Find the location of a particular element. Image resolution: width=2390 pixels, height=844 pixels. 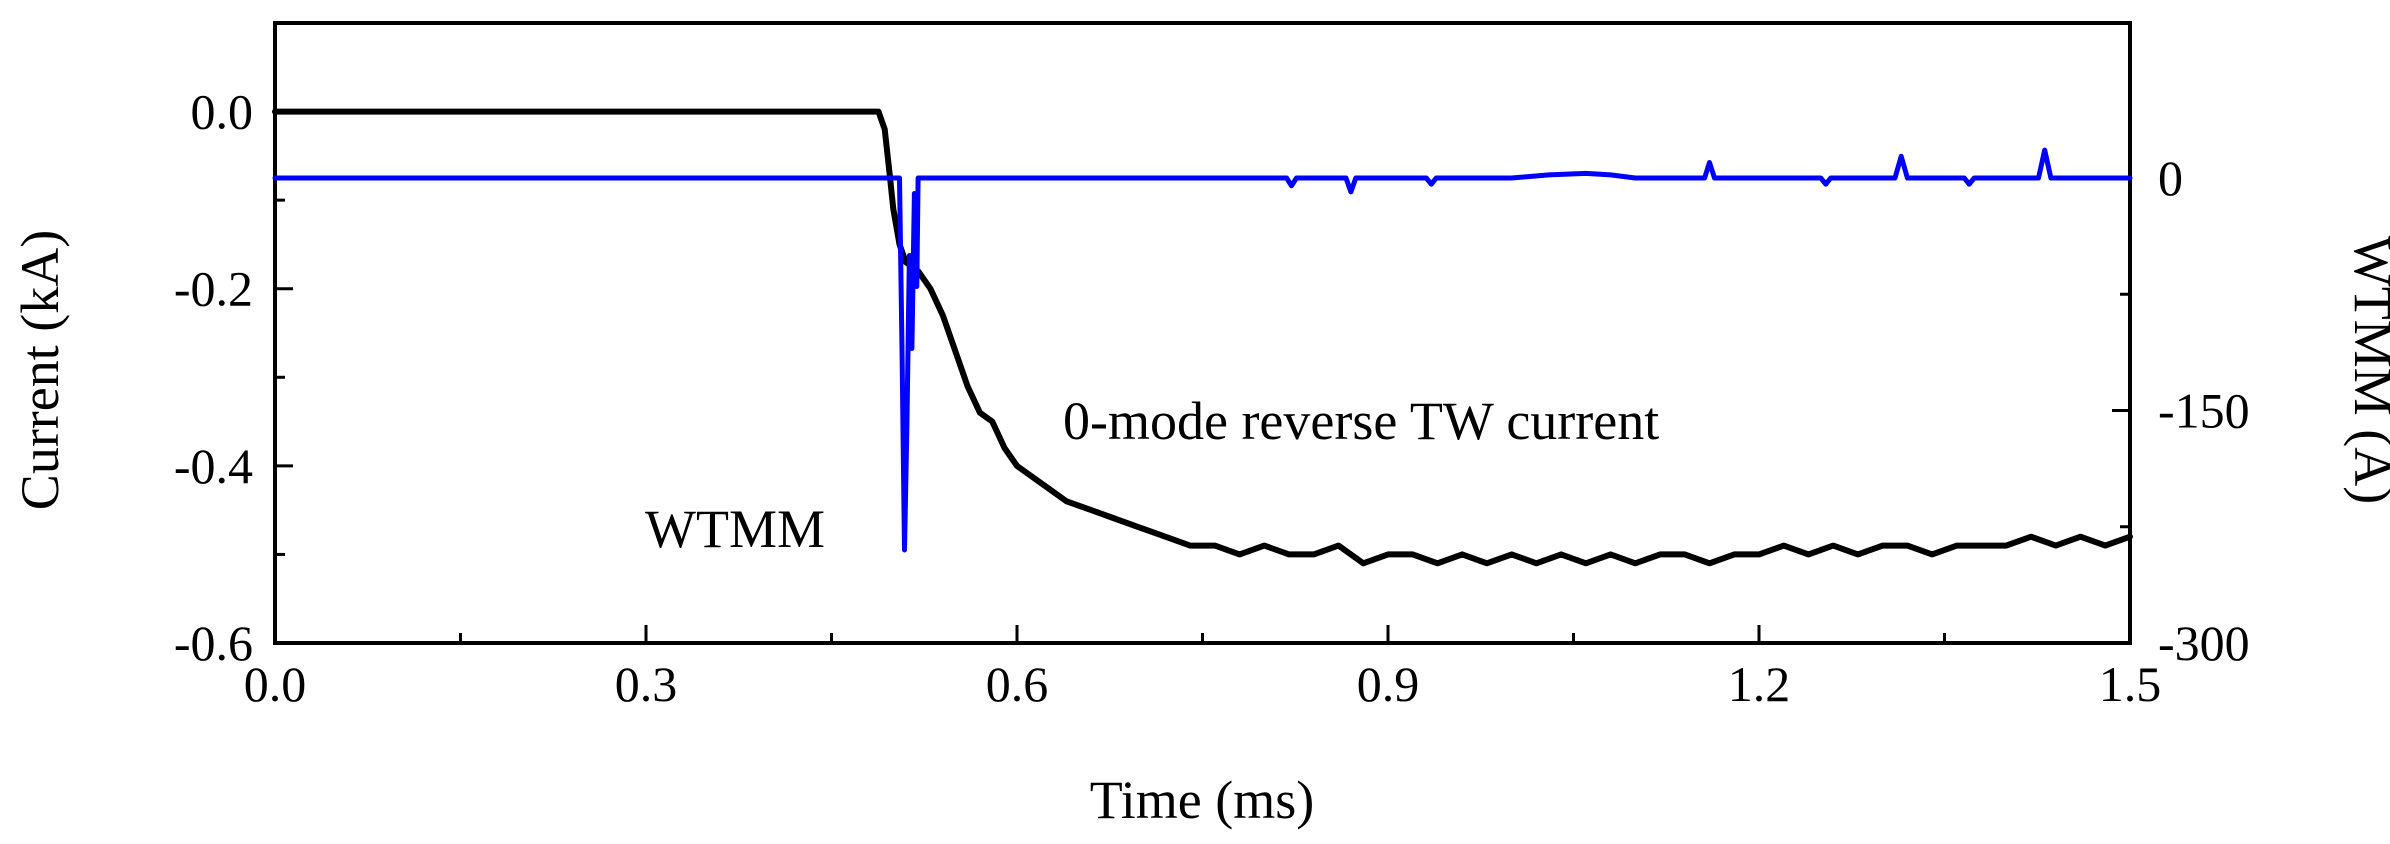

x-axis-ticks: 0.0 0.3 0.6 0.9 1.2 1.5 is located at coordinates (1203, 668).